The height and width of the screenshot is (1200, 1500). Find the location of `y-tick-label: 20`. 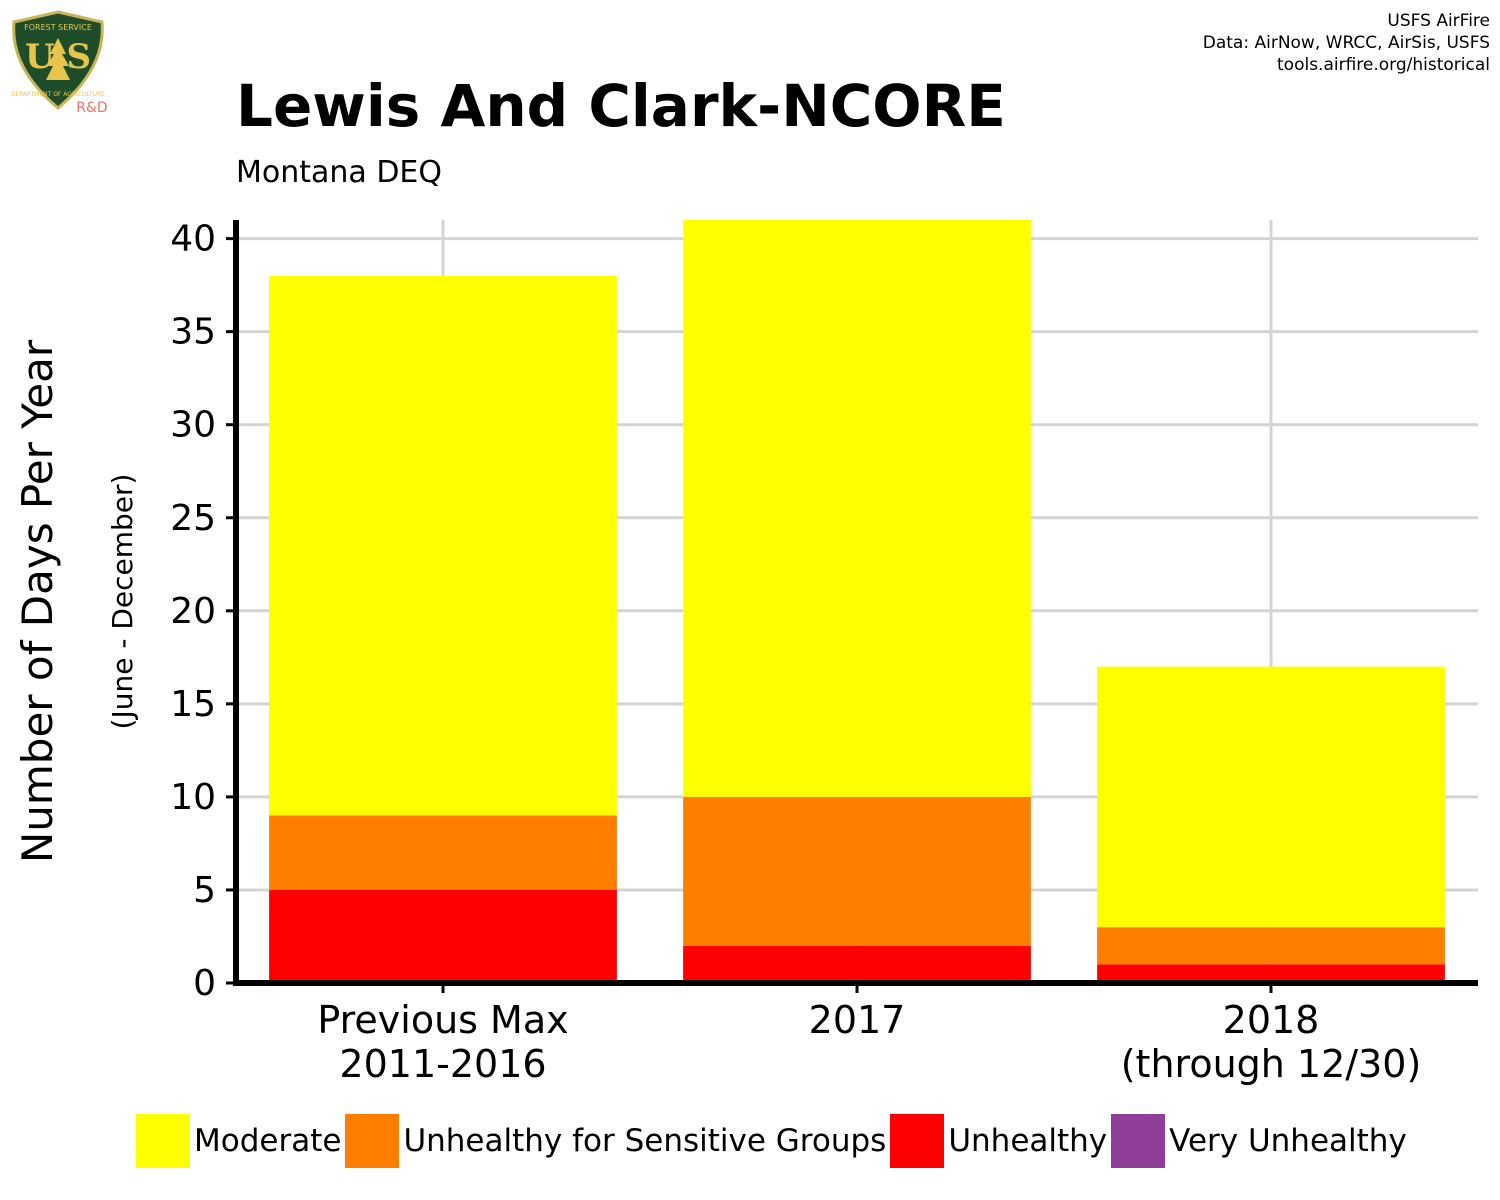

y-tick-label: 20 is located at coordinates (193, 611).